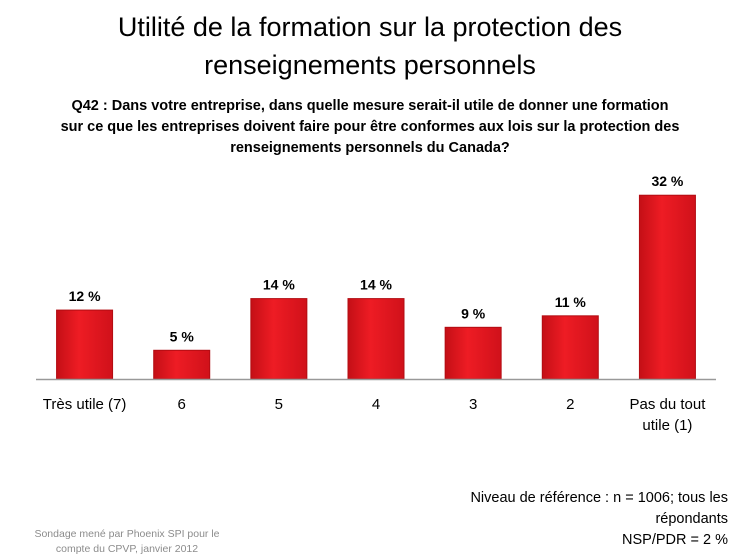  Describe the element at coordinates (675, 540) in the screenshot. I see `sample-footnote-line-3: NSP/PDR = 2 %` at that location.